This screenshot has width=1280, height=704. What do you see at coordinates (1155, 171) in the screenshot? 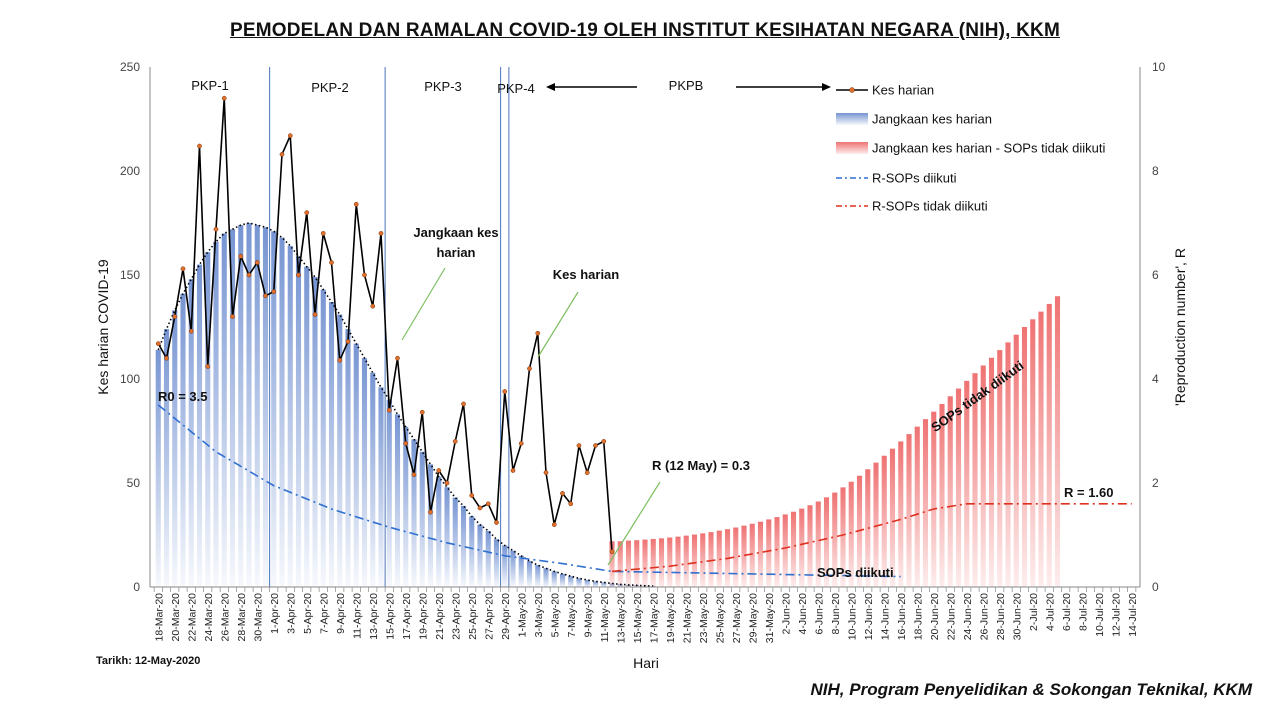
I see `y-right-tick-label: 8` at bounding box center [1155, 171].